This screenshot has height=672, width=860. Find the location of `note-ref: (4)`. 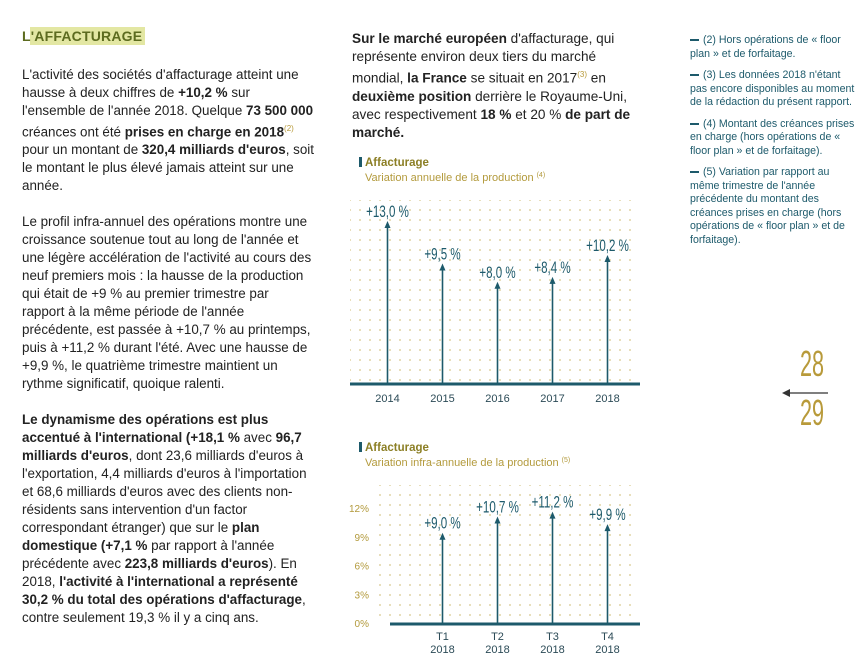

note-ref: (4) is located at coordinates (541, 175).